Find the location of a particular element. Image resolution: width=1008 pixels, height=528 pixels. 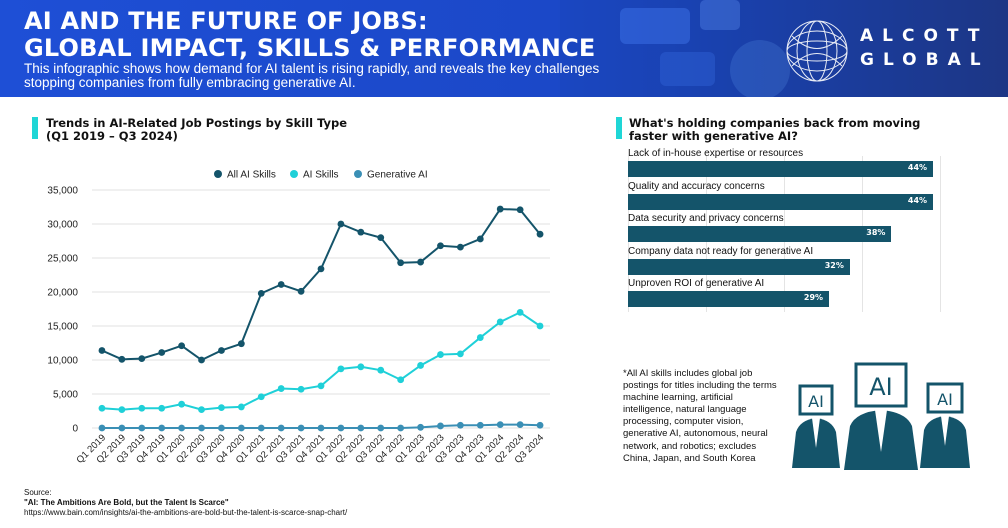

y-tick-label: 35,000 is located at coordinates (62, 191).